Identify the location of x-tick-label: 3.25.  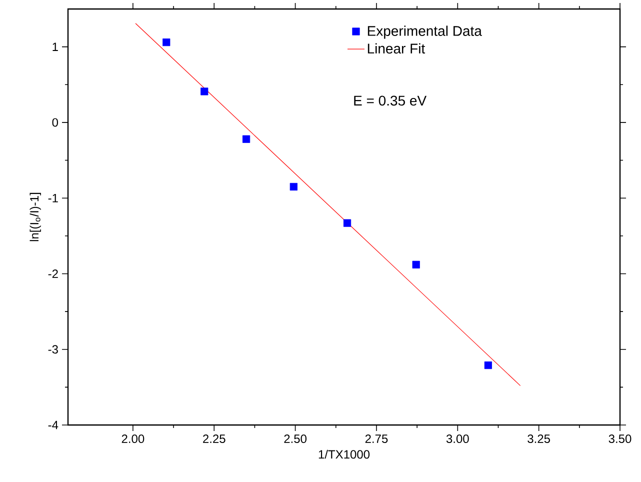
(539, 439).